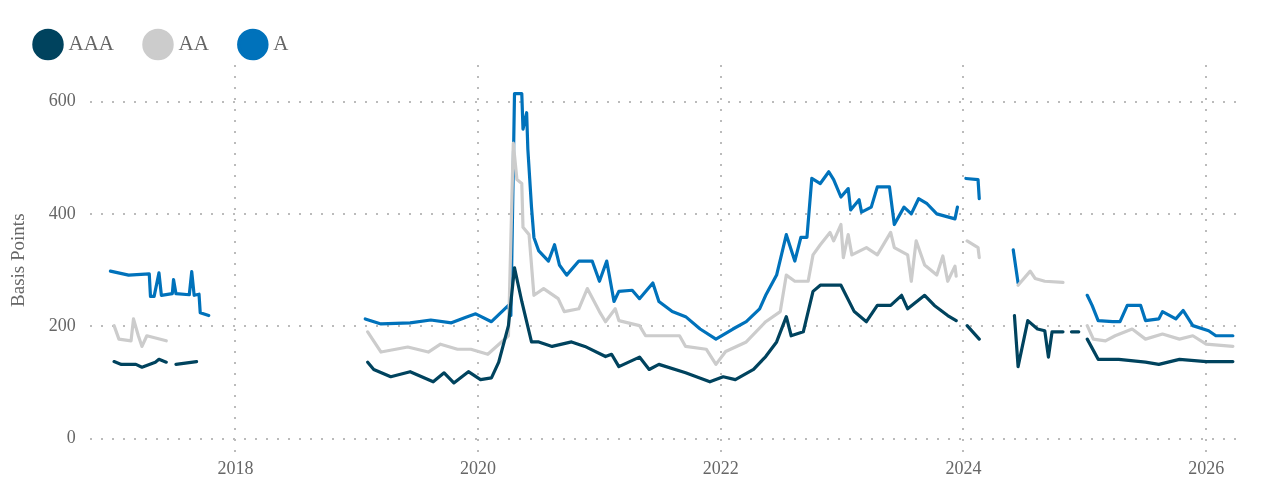  I want to click on y-axis-title: Basis Points, so click(18, 260).